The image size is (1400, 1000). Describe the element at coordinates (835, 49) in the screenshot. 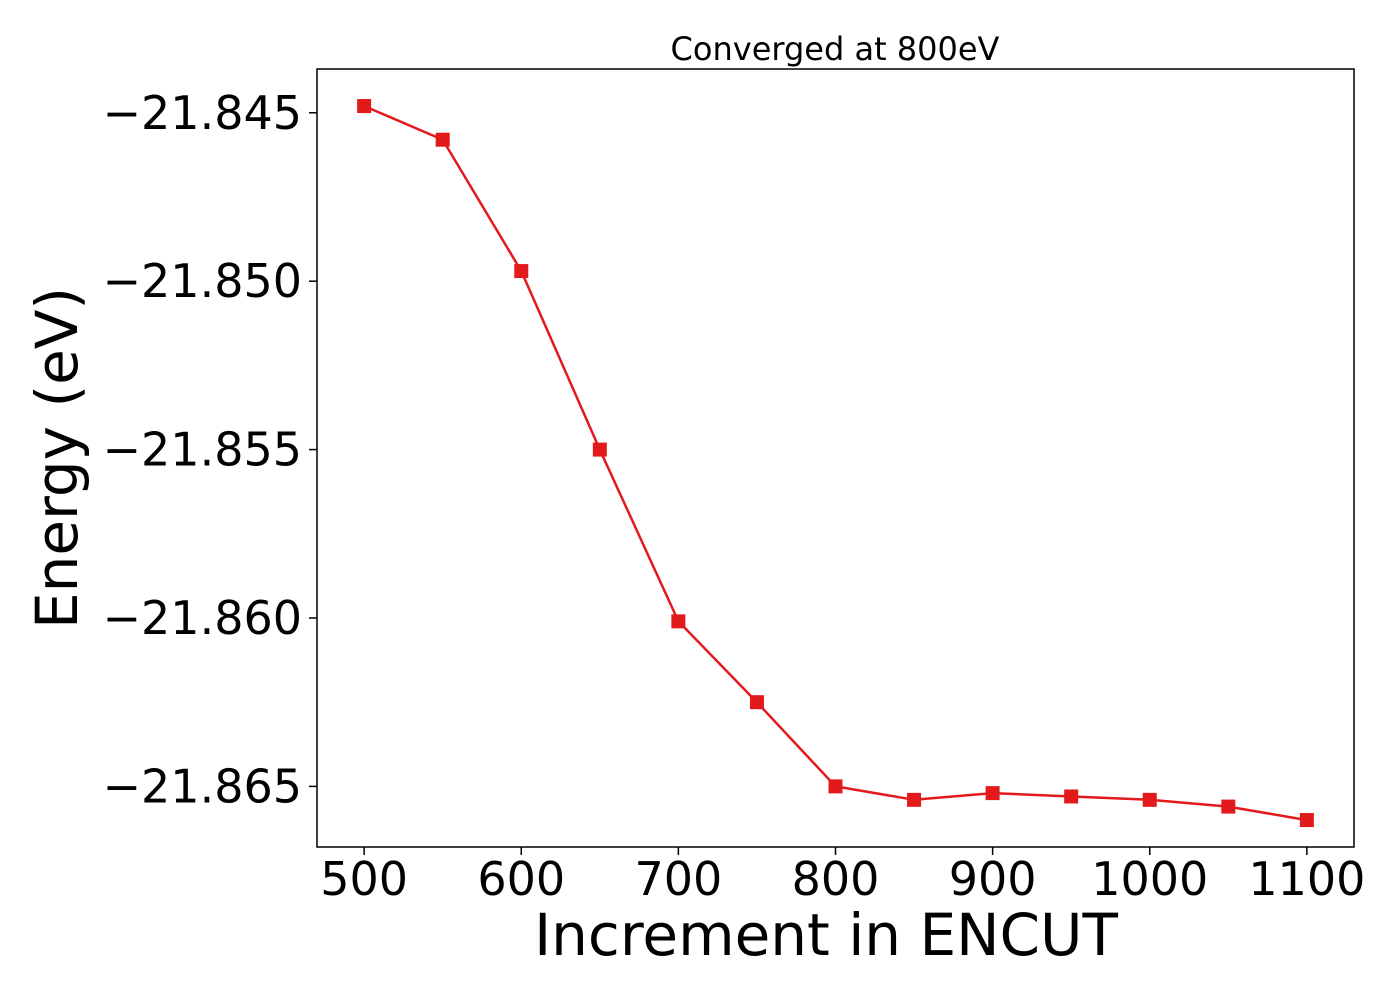

I see `chart-title: Converged at 800eV` at that location.